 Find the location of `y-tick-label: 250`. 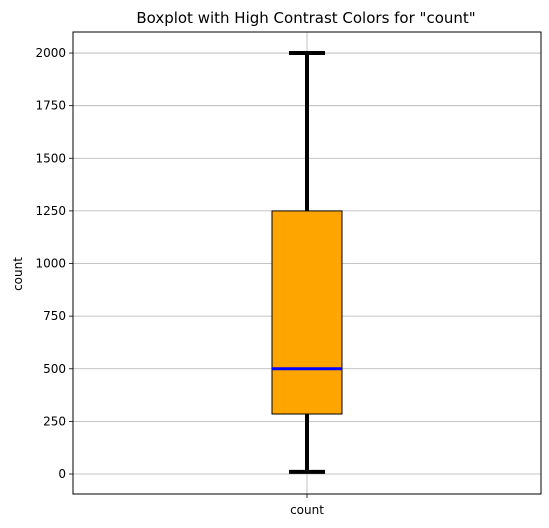

y-tick-label: 250 is located at coordinates (54, 421).